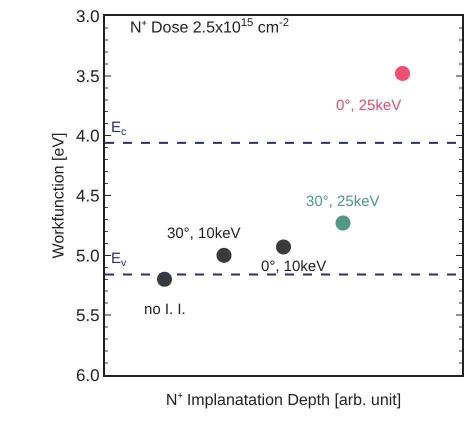  I want to click on y-tick-label: 5.5, so click(88, 316).